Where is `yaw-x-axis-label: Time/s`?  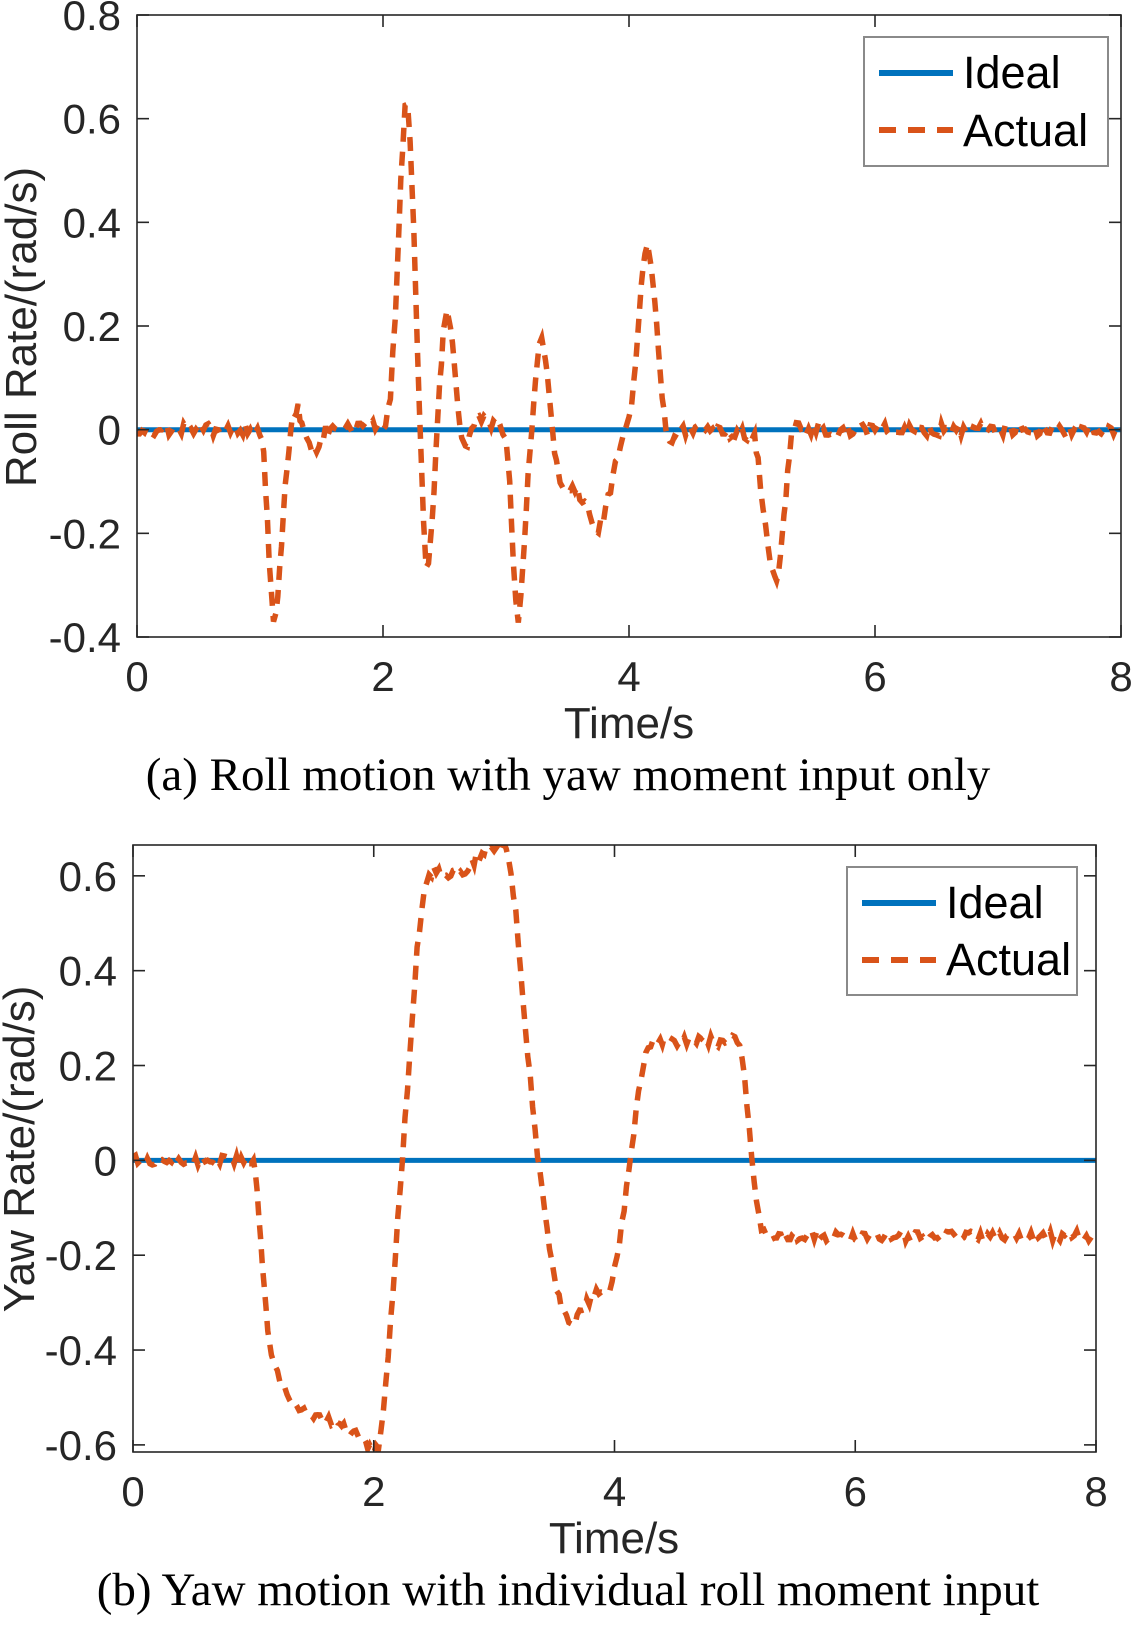
yaw-x-axis-label: Time/s is located at coordinates (614, 1538).